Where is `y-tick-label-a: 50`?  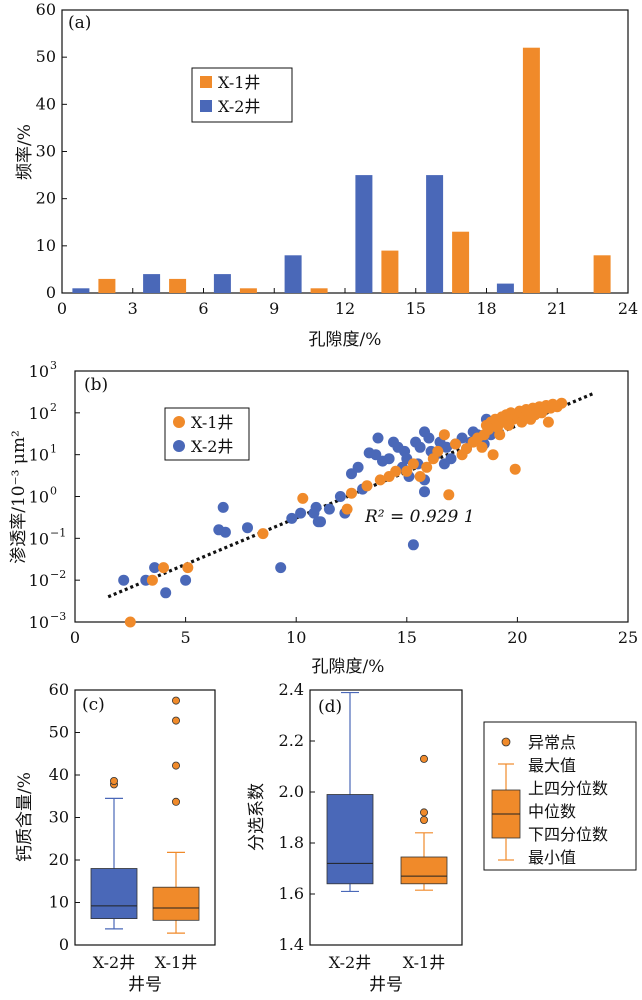
y-tick-label-a: 50 is located at coordinates (46, 56).